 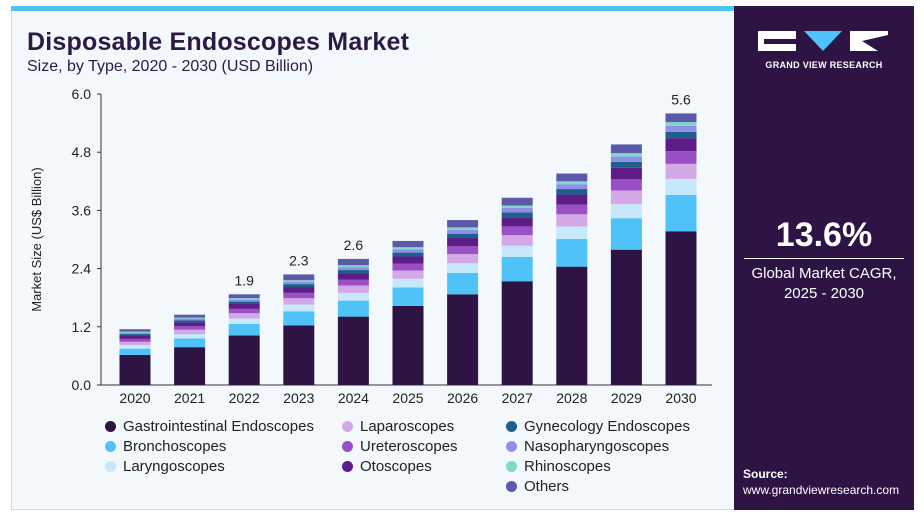 What do you see at coordinates (353, 398) in the screenshot?
I see `x-tick-label: 2024` at bounding box center [353, 398].